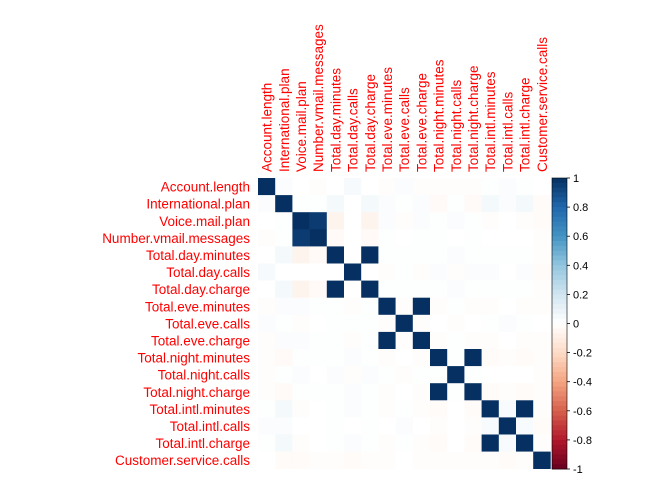 This screenshot has width=672, height=480. Describe the element at coordinates (582, 412) in the screenshot. I see `colorbar-tick-label: -0.6` at that location.